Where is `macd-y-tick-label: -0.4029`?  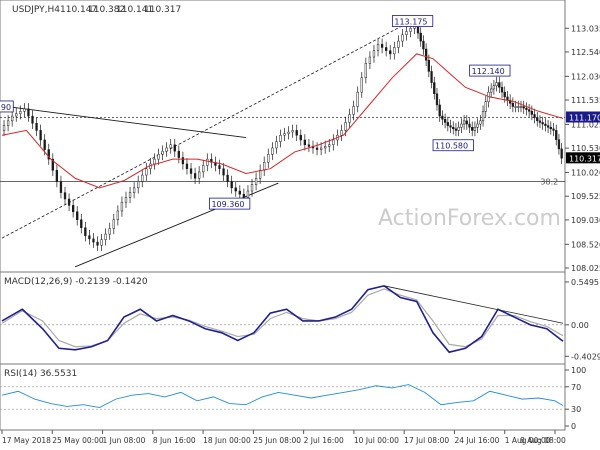 macd-y-tick-label: -0.4029 is located at coordinates (585, 356).